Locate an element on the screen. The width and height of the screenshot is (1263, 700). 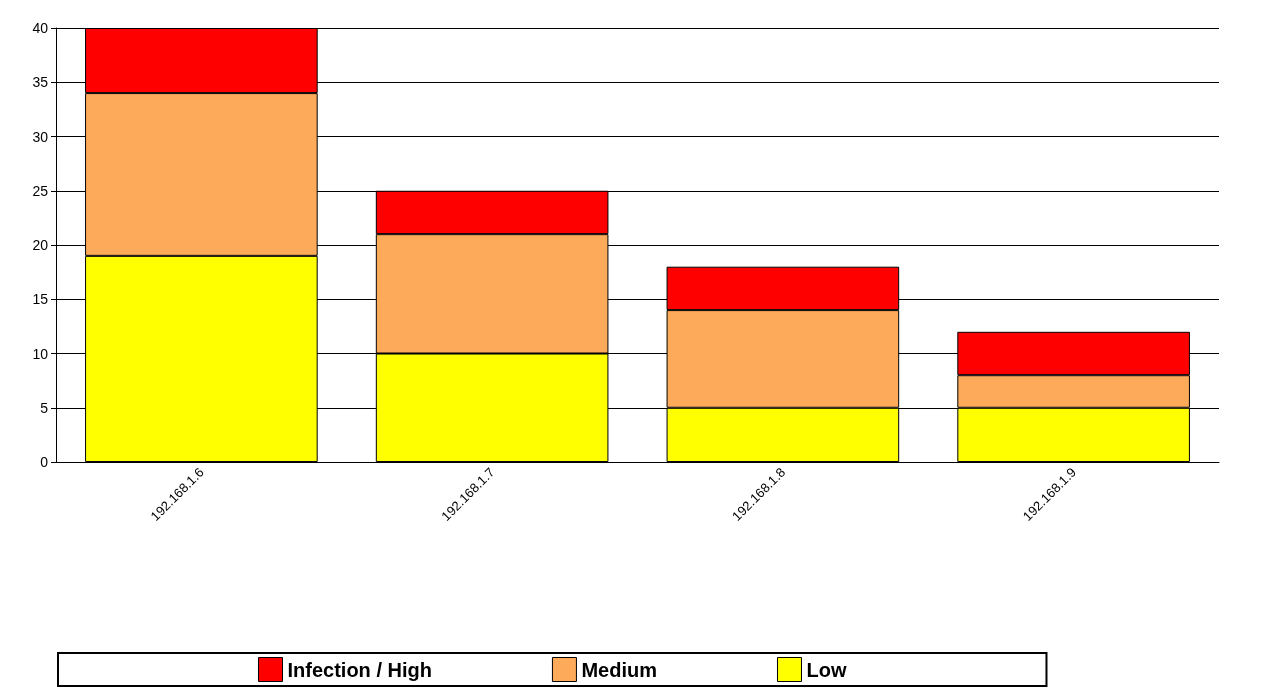
legend-label: Low is located at coordinates (826, 669).